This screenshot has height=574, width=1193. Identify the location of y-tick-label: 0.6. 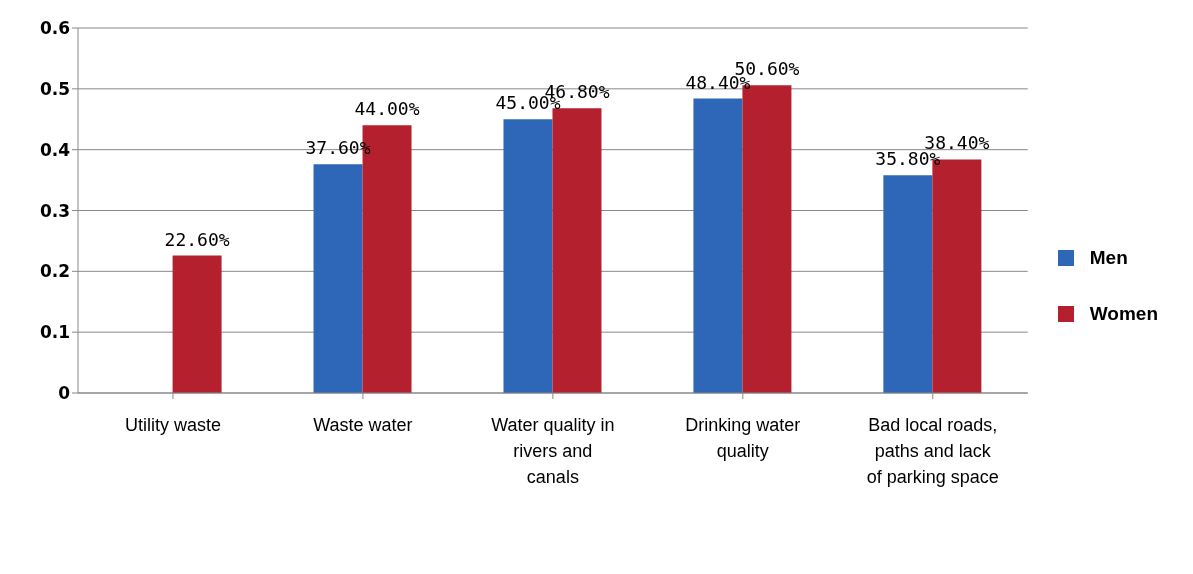
(54, 28).